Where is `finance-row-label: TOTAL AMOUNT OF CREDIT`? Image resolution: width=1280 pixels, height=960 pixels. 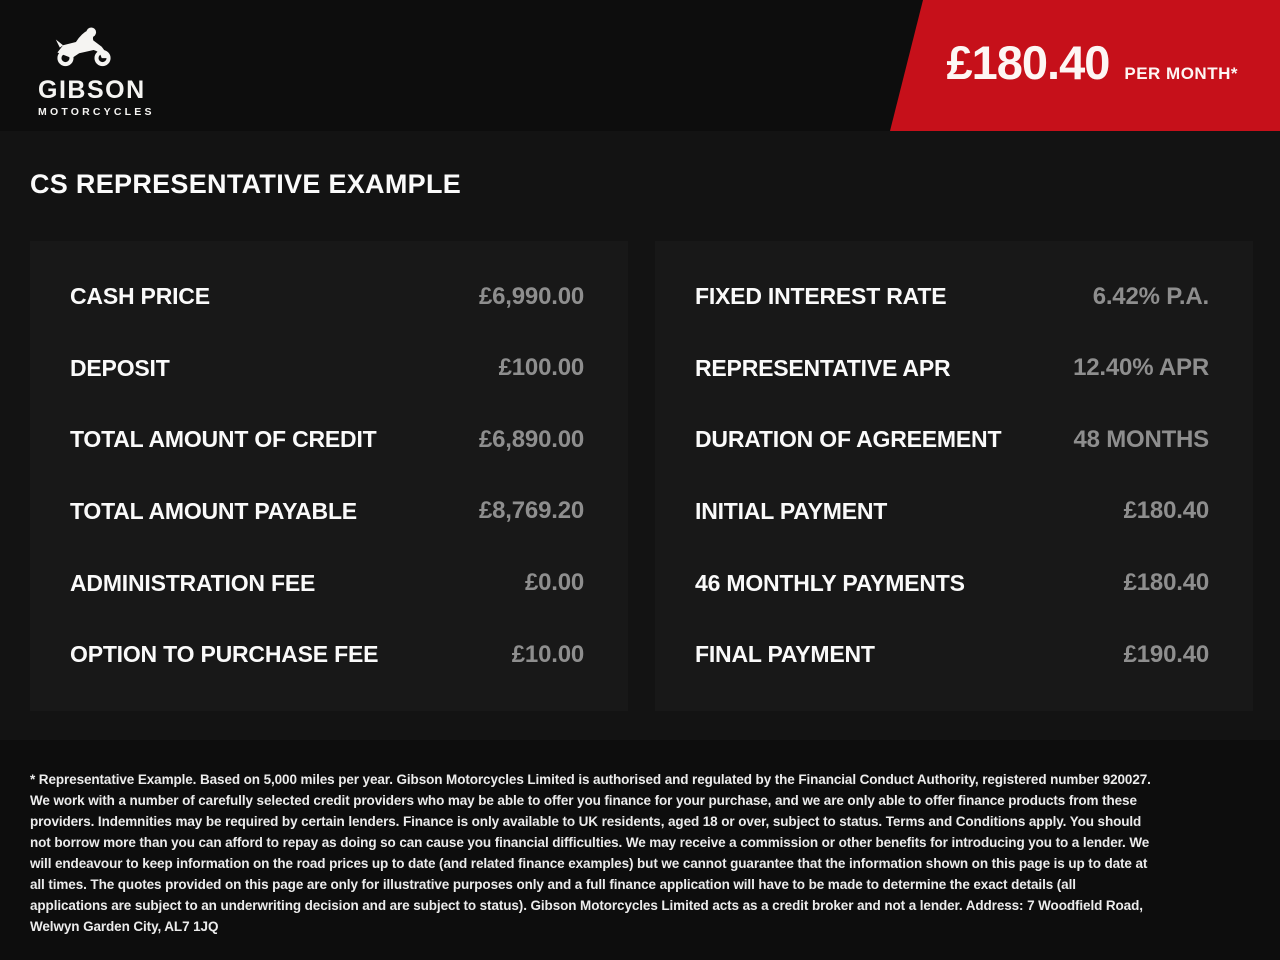 finance-row-label: TOTAL AMOUNT OF CREDIT is located at coordinates (223, 439).